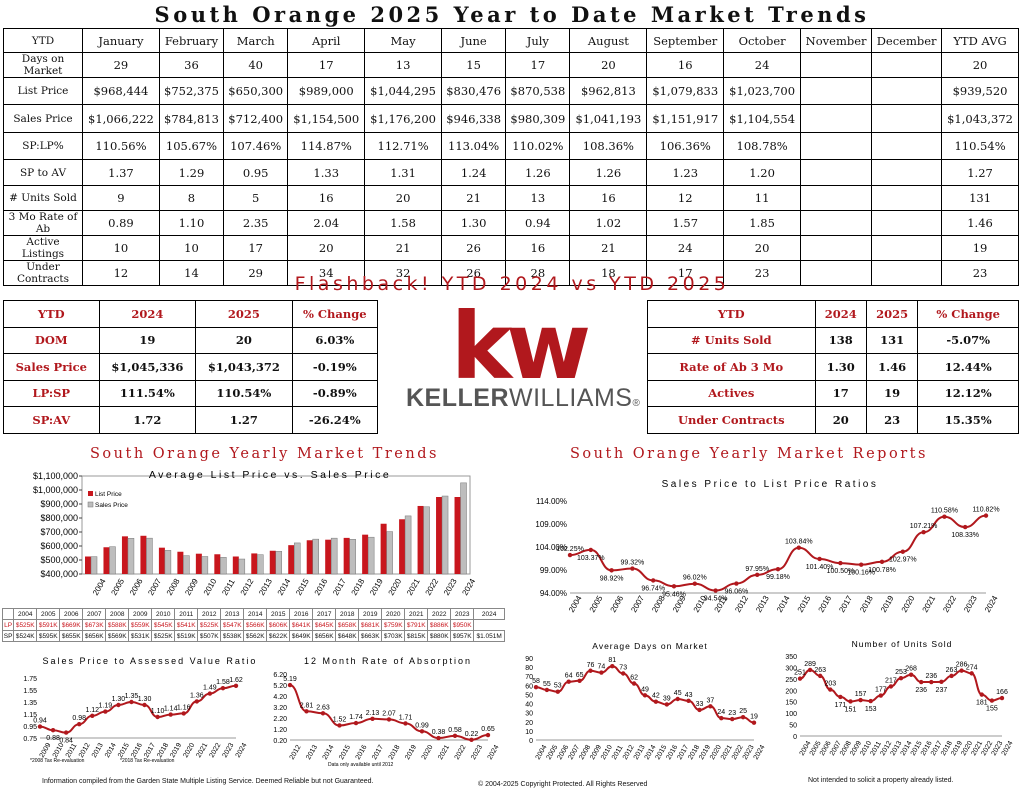 This screenshot has height=791, width=1024. What do you see at coordinates (892, 367) in the screenshot?
I see `table-cell: 1.46` at bounding box center [892, 367].